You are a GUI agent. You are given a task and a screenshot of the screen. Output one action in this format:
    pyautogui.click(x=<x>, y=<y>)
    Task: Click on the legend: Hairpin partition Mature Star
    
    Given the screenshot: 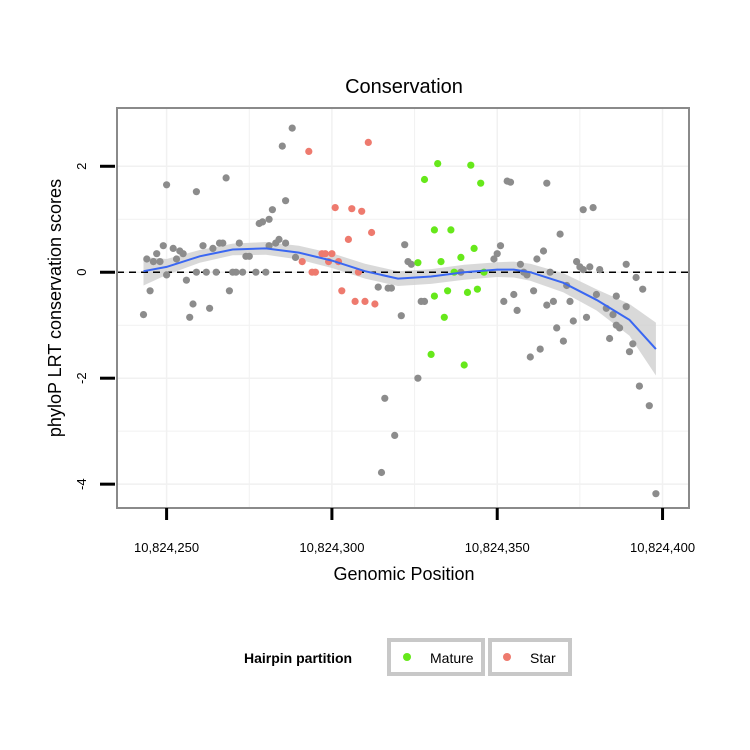 What is the action you would take?
    pyautogui.click(x=408, y=657)
    